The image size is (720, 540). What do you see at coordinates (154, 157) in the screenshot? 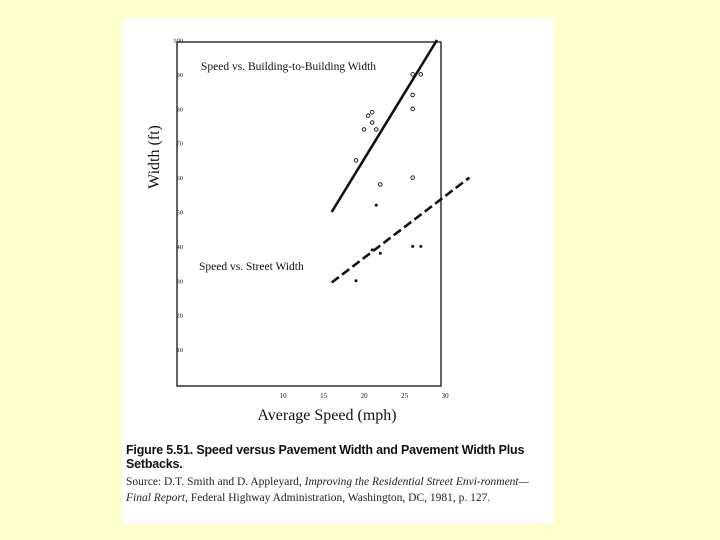
I see `y-axis-label: Width (ft)` at bounding box center [154, 157].